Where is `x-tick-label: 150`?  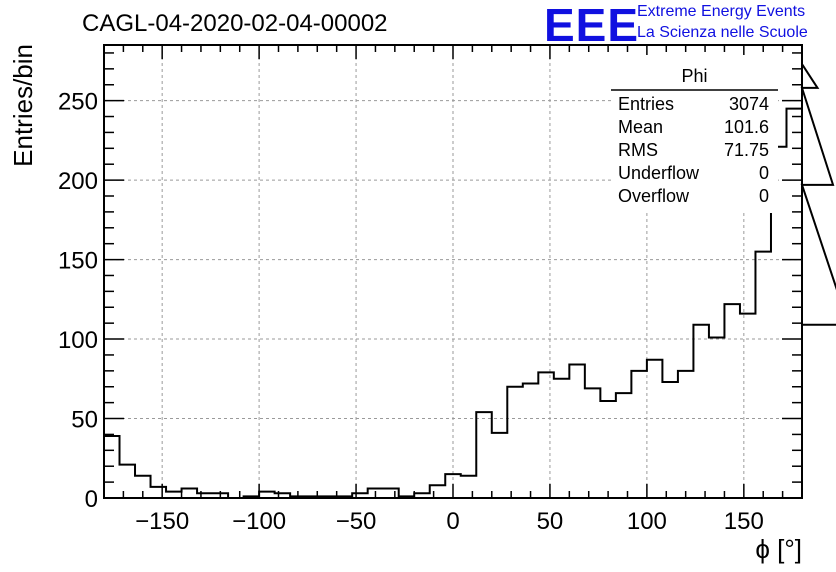
x-tick-label: 150 is located at coordinates (744, 521).